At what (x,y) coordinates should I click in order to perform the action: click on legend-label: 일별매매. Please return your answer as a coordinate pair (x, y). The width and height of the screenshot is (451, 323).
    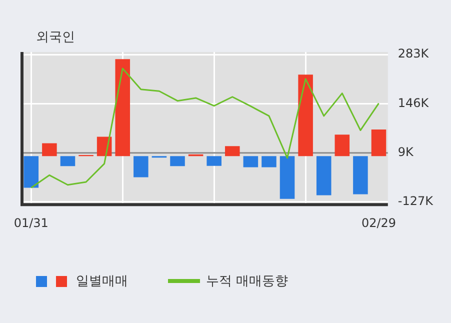
    Looking at the image, I should click on (102, 281).